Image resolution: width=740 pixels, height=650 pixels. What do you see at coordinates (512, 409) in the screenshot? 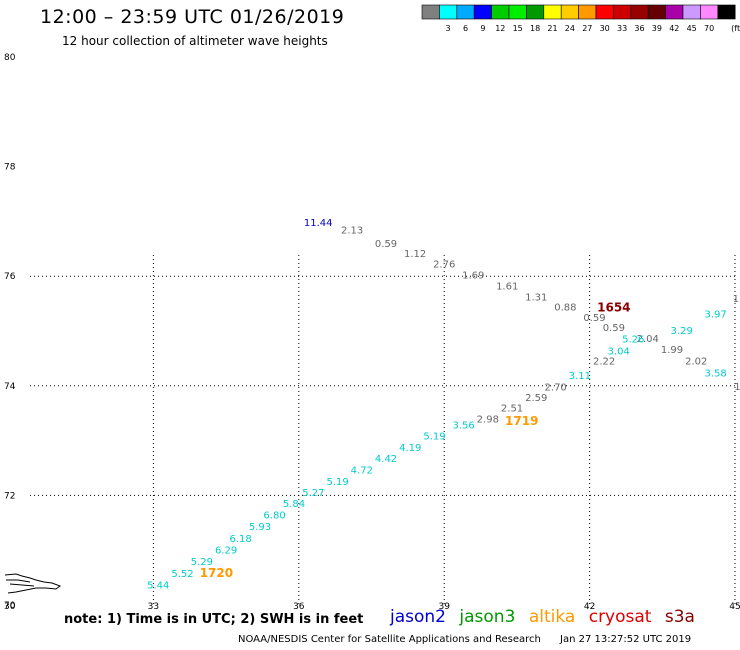
I see `data-point-label: 2.51` at bounding box center [512, 409].